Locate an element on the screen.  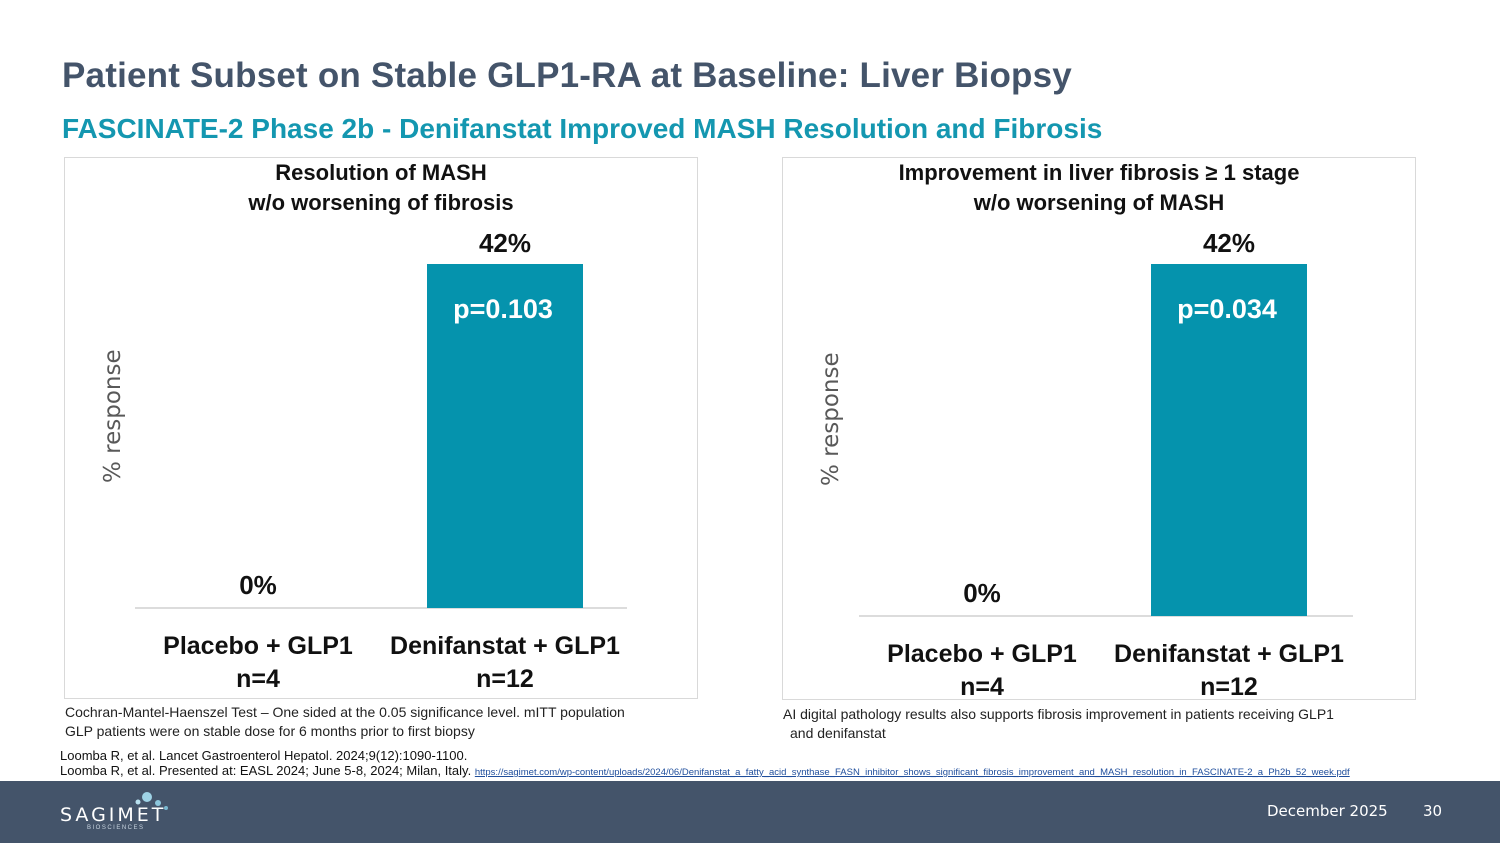
page-number: 30 is located at coordinates (1433, 811).